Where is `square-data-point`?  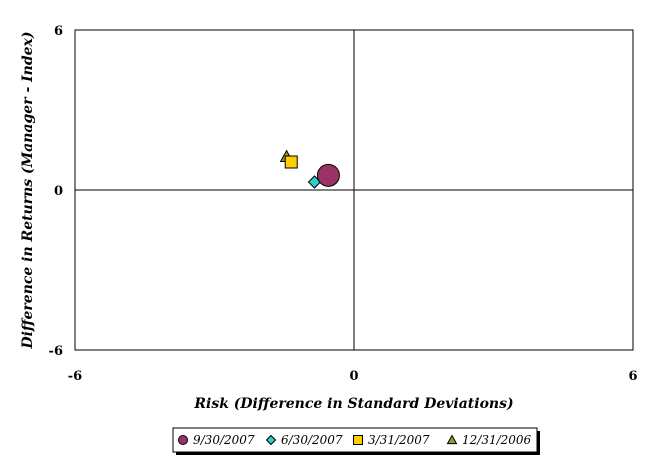
square-data-point is located at coordinates (291, 162).